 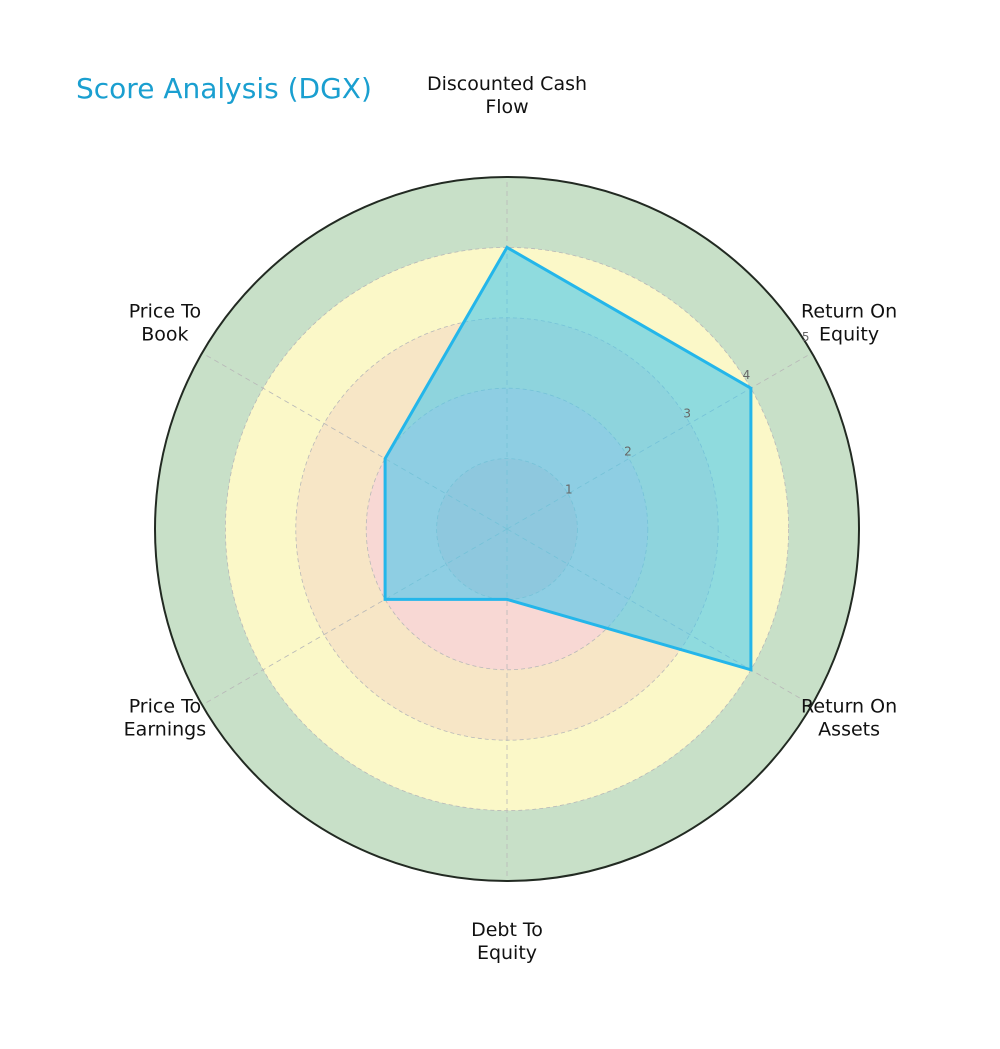 What do you see at coordinates (506, 107) in the screenshot?
I see `axis-label-line: Flow` at bounding box center [506, 107].